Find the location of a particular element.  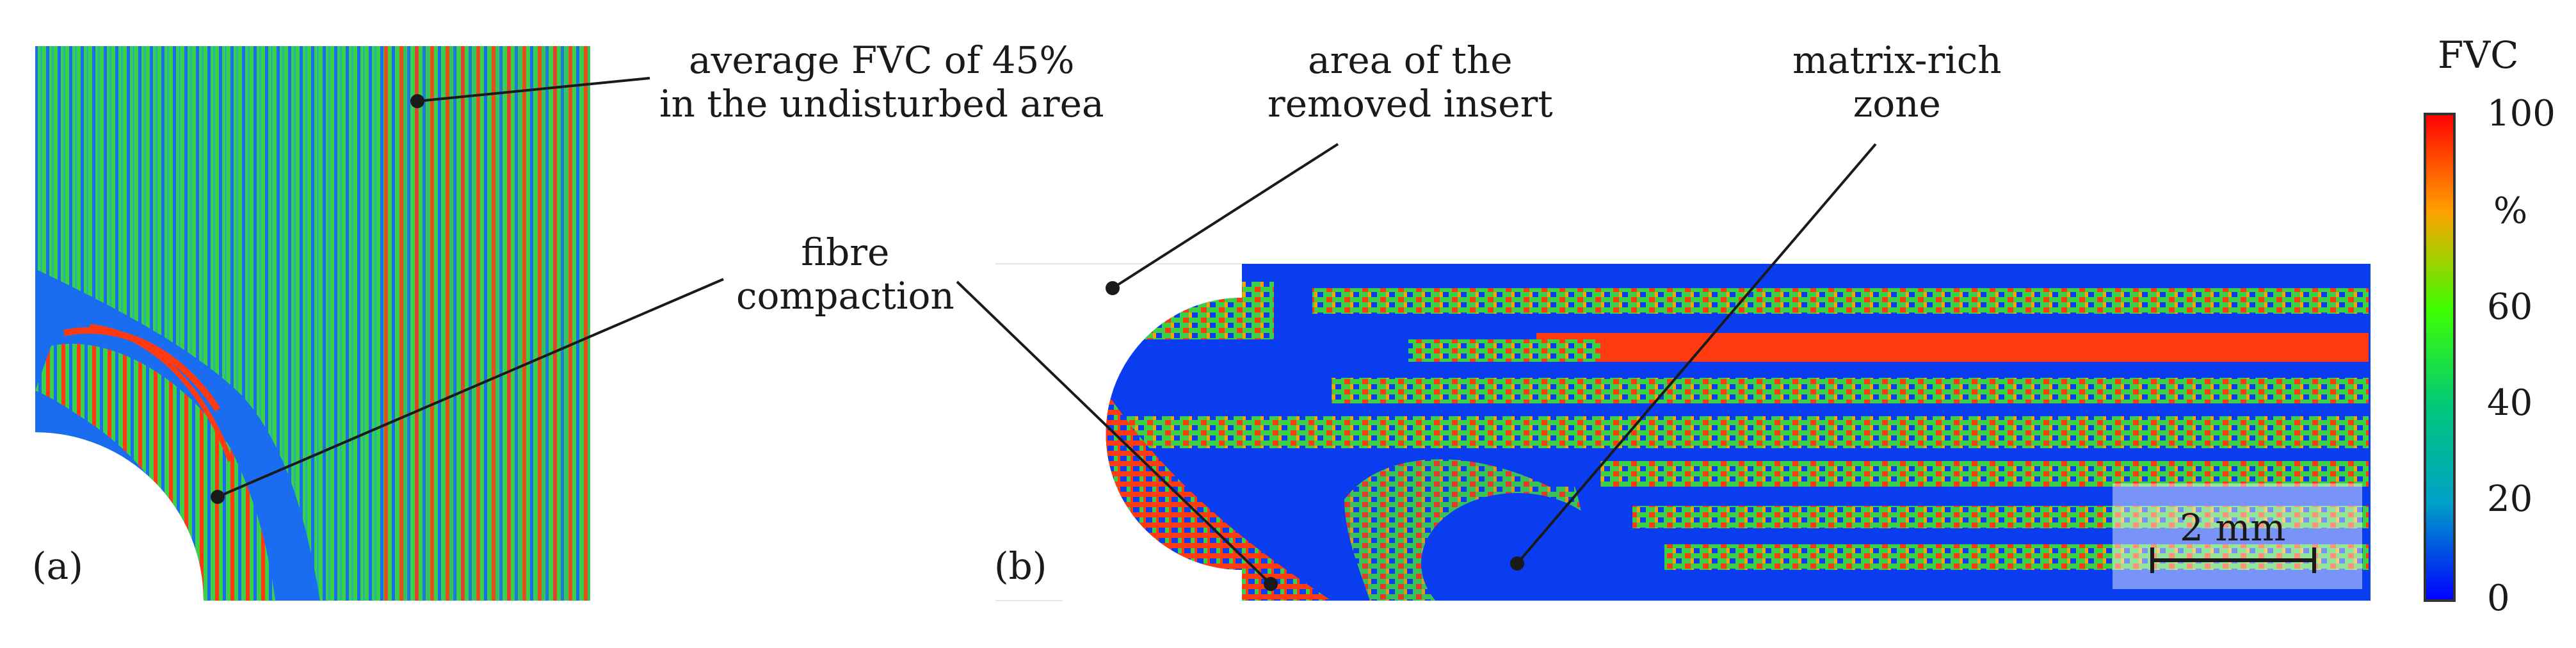

colorbar-tick-100: 100 is located at coordinates (2521, 113).